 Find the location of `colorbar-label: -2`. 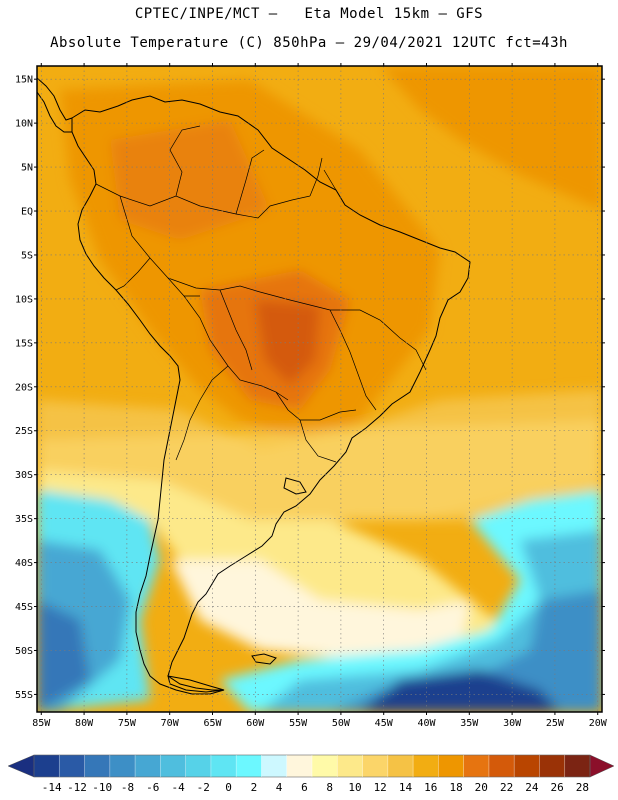

colorbar-label: -2 is located at coordinates (203, 787).